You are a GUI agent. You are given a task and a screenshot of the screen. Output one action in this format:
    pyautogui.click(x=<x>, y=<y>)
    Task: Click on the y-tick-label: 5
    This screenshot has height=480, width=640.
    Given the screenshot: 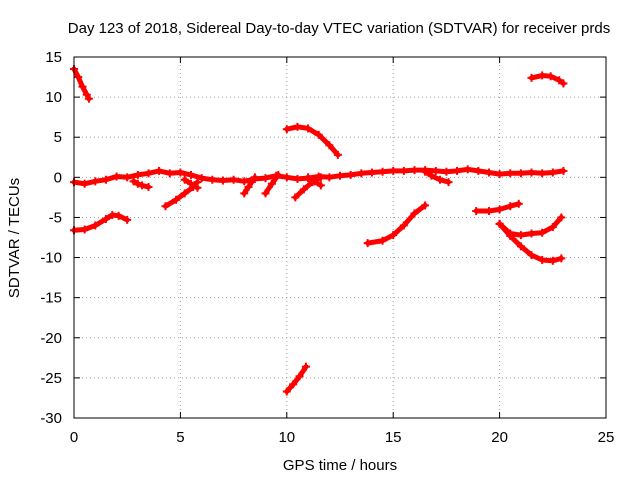 What is the action you would take?
    pyautogui.click(x=58, y=137)
    